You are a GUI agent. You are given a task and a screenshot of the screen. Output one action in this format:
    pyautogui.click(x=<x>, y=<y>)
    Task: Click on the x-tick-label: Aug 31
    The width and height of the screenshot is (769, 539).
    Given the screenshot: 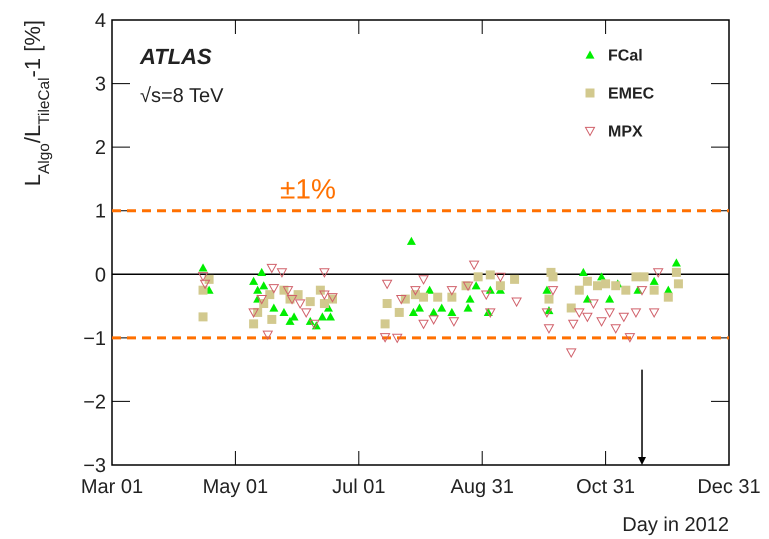 What is the action you would take?
    pyautogui.click(x=482, y=487)
    